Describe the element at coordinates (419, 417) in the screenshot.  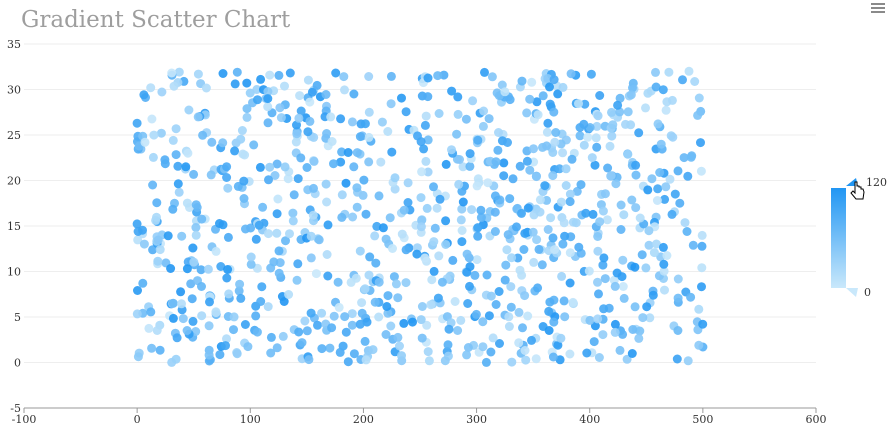
I see `x-axis-ticks: -100 0 100 200 300 400 500 600` at that location.